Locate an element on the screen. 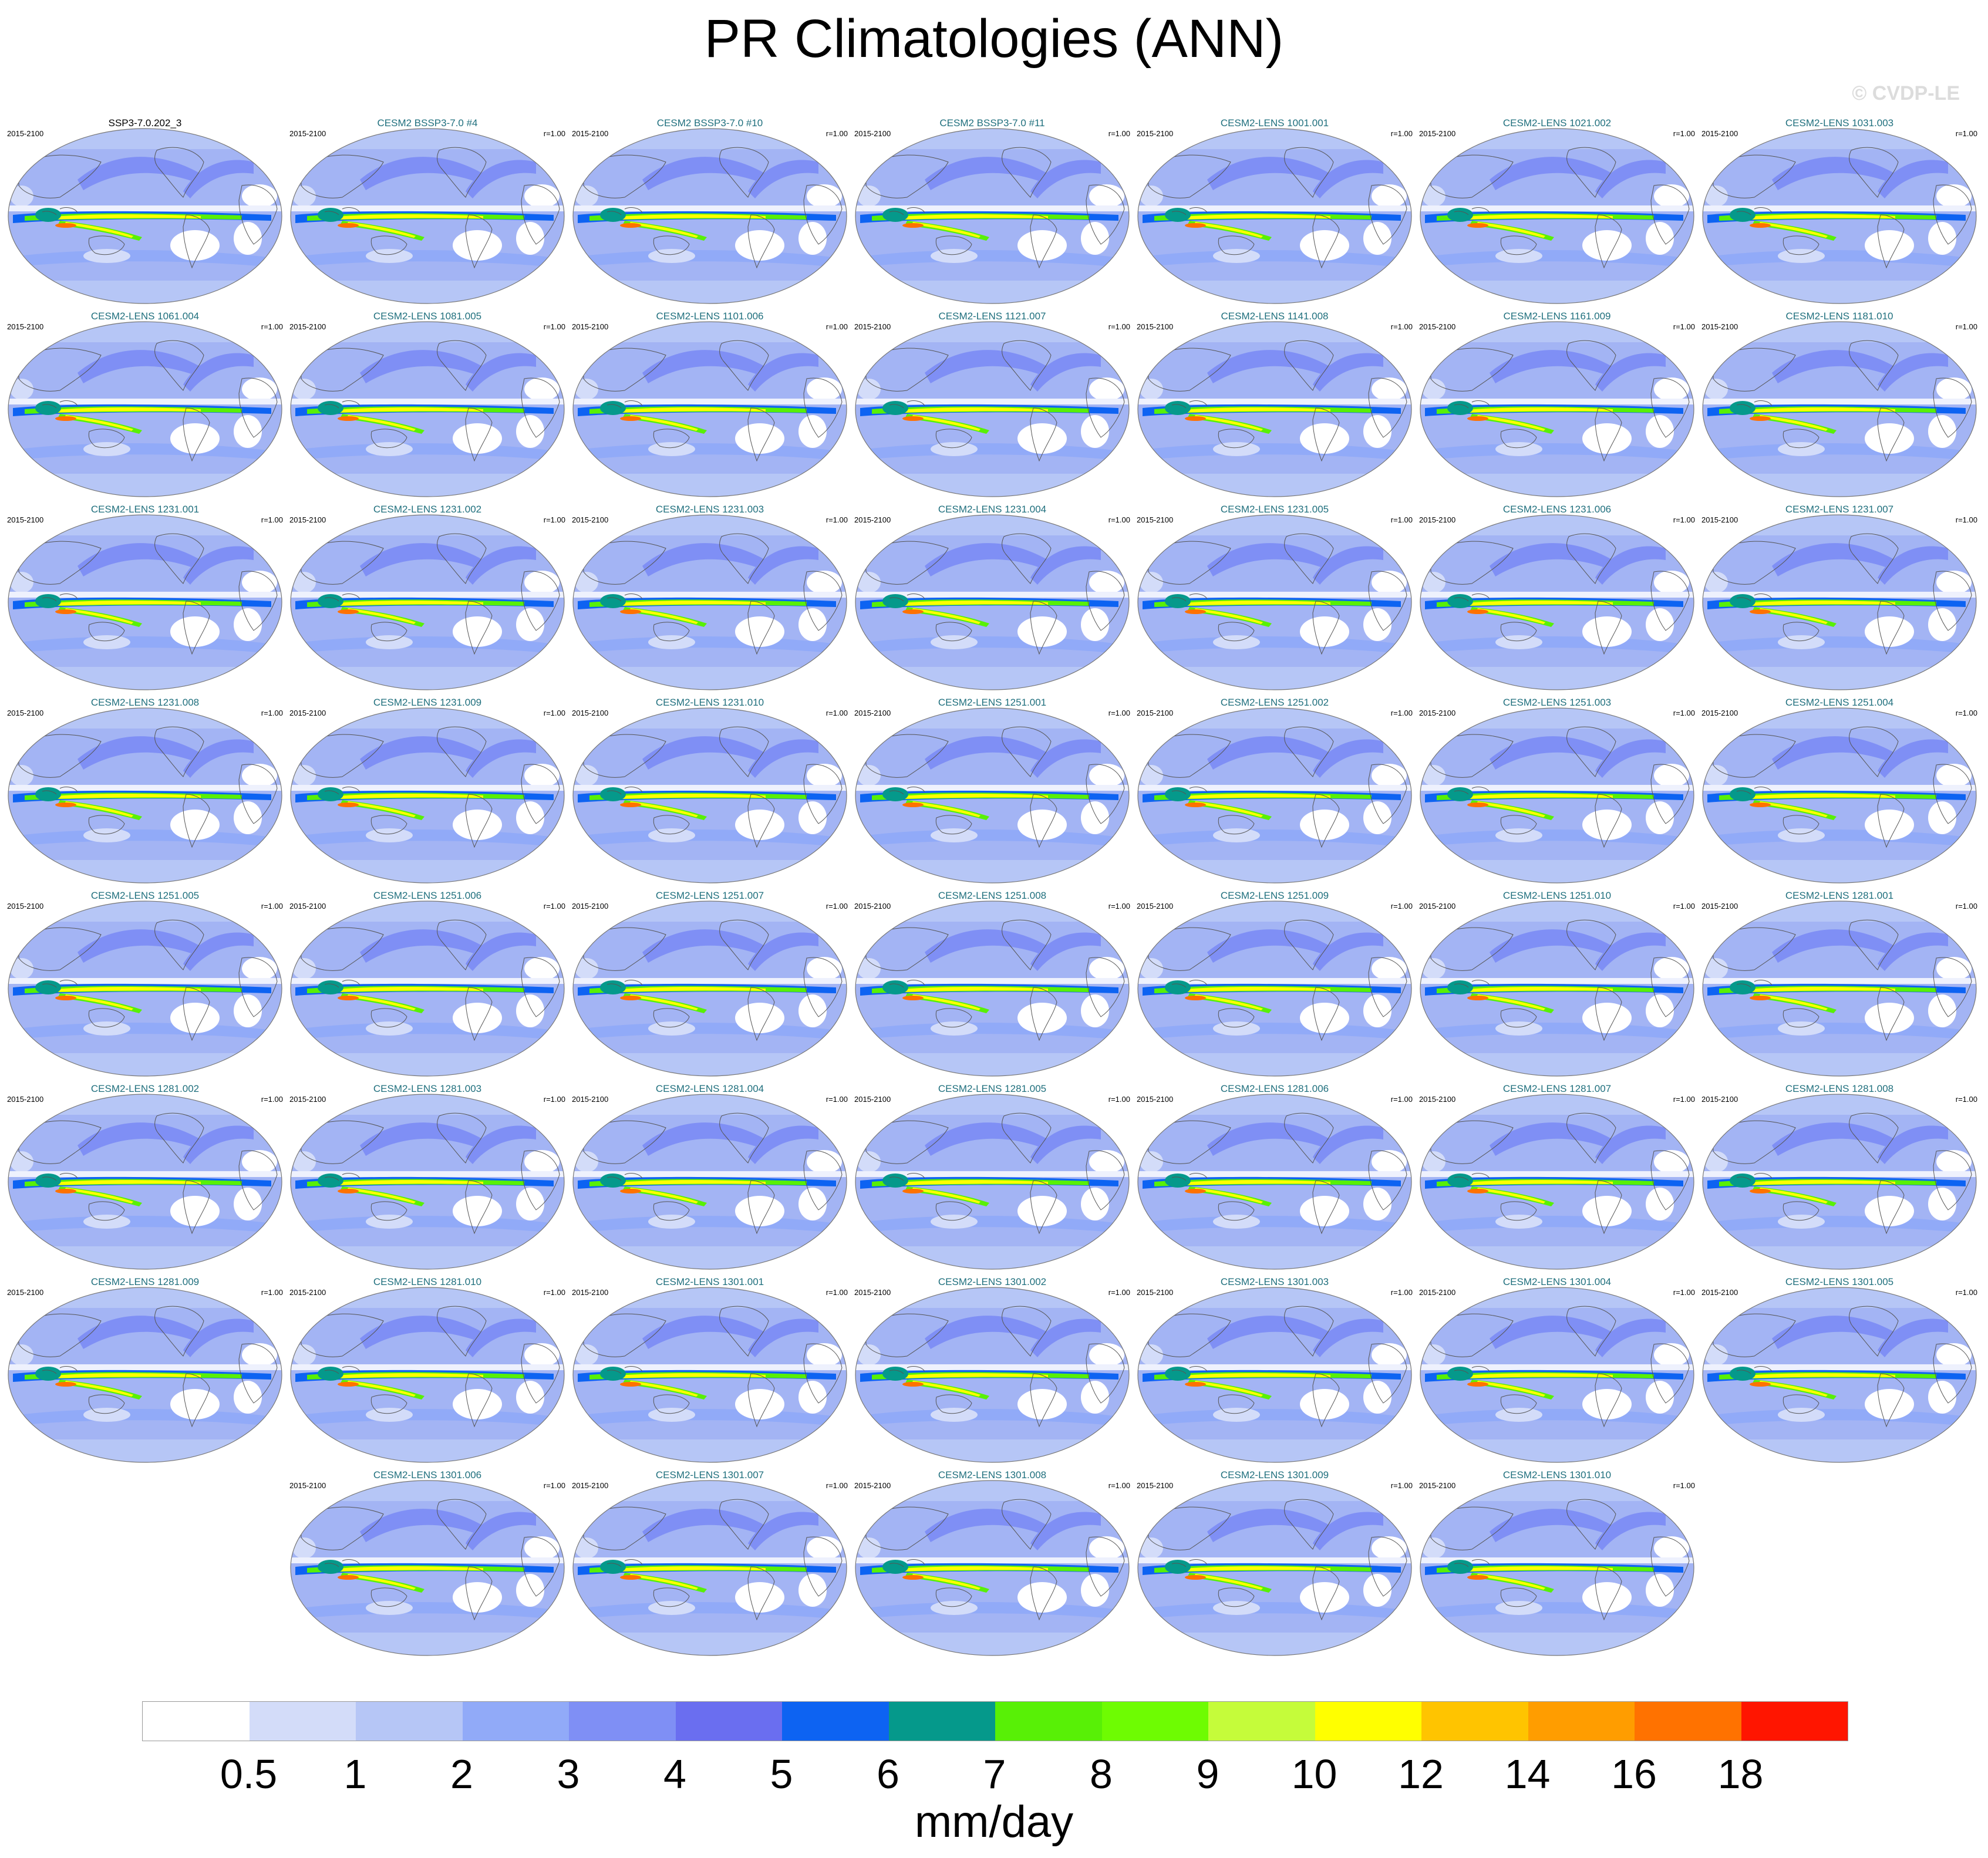  map-panel: CESM2-LENS 1141.008 2015-2100 r=1.00 is located at coordinates (1275, 405).